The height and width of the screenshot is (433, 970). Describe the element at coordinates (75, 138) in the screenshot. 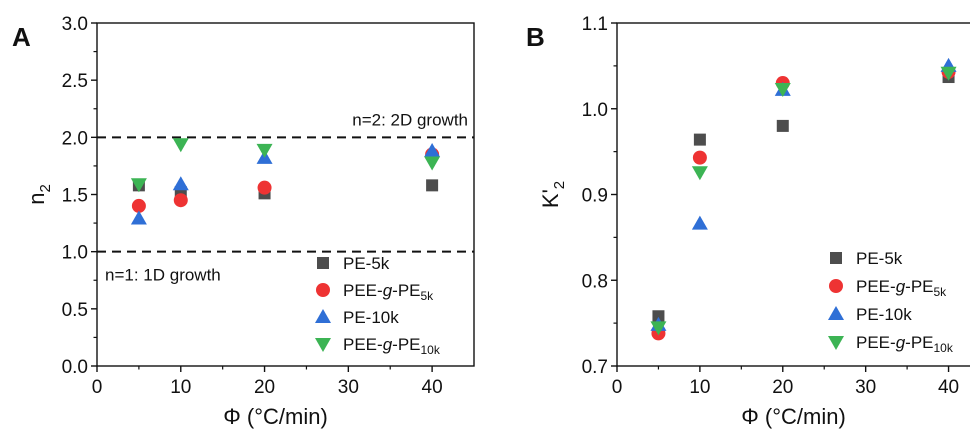

I see `y-tick-label: 2.0` at that location.